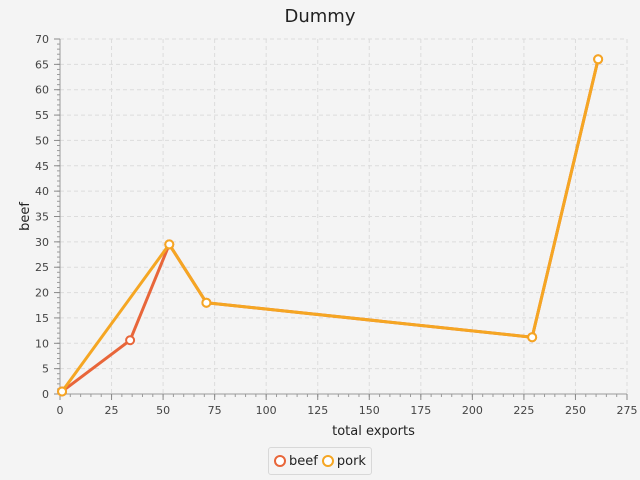 This screenshot has width=640, height=480. Describe the element at coordinates (575, 410) in the screenshot. I see `x-tick-label: 250` at that location.